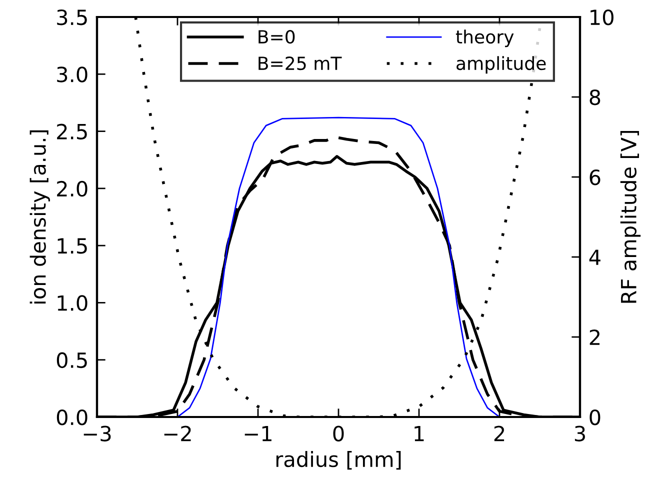 The image size is (649, 484). I want to click on y2-tick-label: 2, so click(595, 337).